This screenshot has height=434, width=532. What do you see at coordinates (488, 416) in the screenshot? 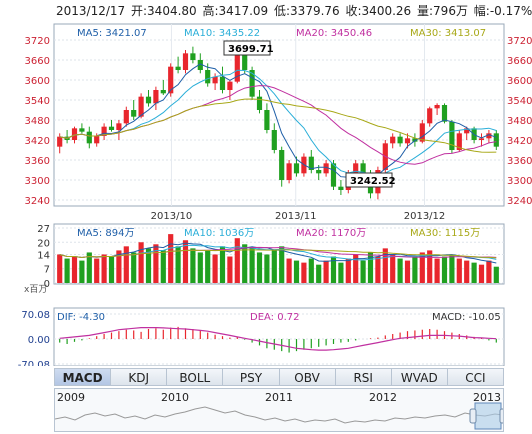
I see `navigator-selection` at bounding box center [488, 416].